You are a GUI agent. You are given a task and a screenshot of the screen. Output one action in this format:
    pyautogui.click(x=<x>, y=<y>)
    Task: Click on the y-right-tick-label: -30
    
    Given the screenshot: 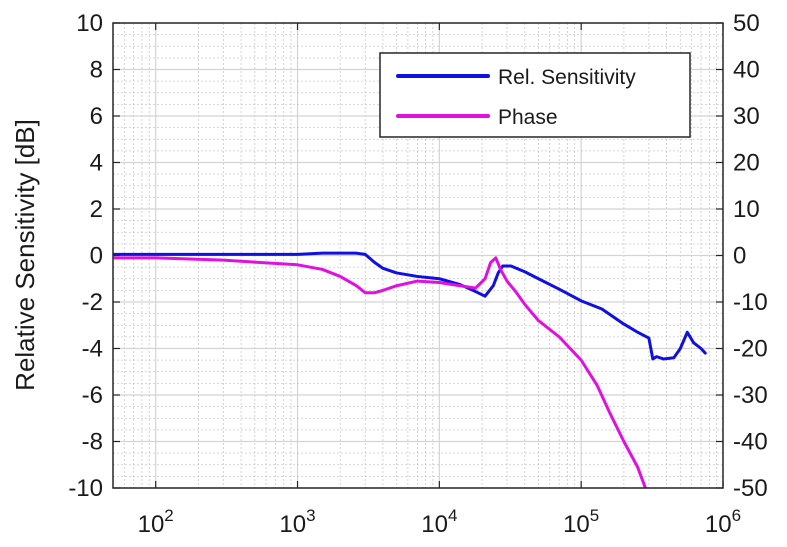 What is the action you would take?
    pyautogui.click(x=750, y=395)
    